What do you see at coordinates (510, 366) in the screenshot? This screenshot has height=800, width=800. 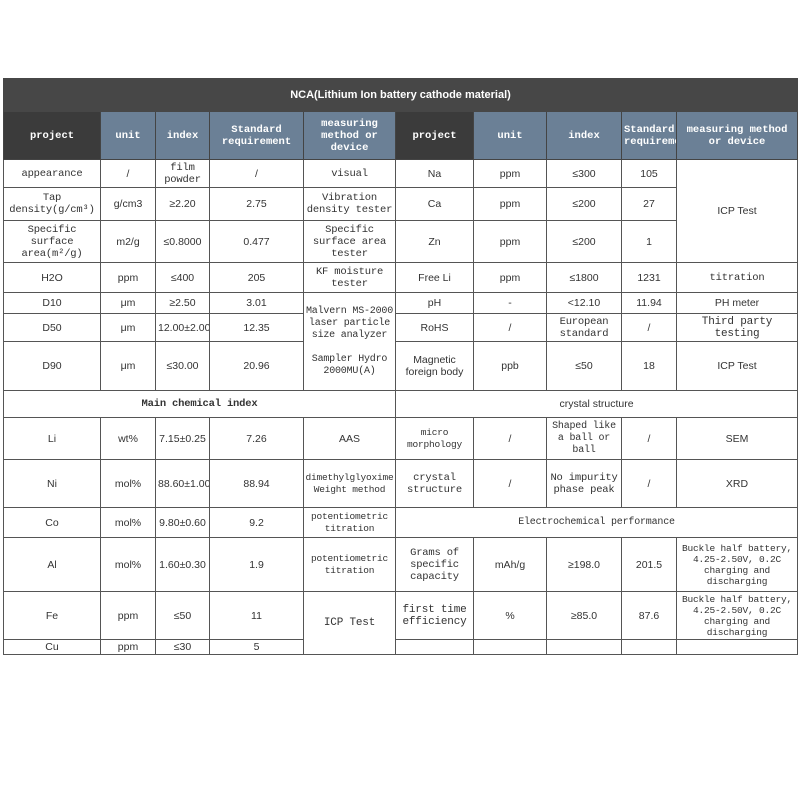 I see `cell: ppb` at bounding box center [510, 366].